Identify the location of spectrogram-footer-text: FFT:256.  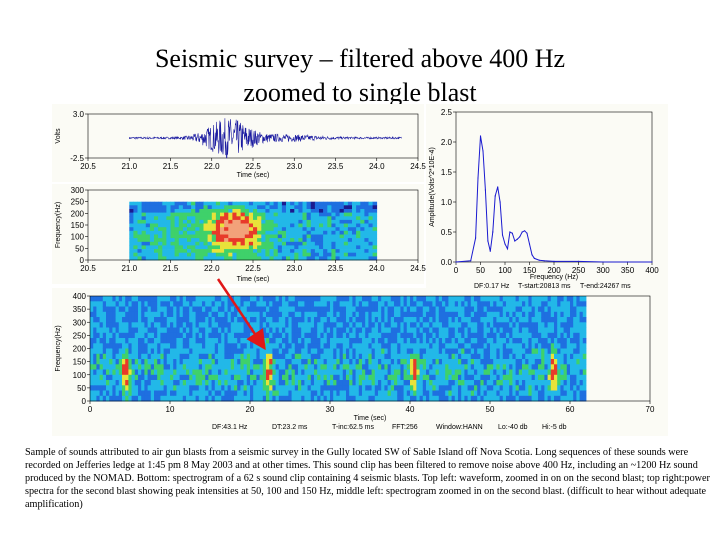
(405, 427).